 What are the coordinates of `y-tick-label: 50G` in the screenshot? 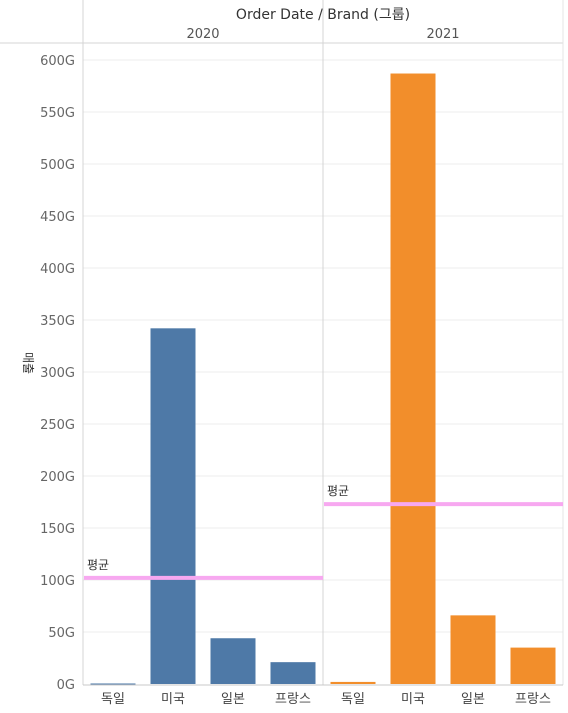 It's located at (61, 633).